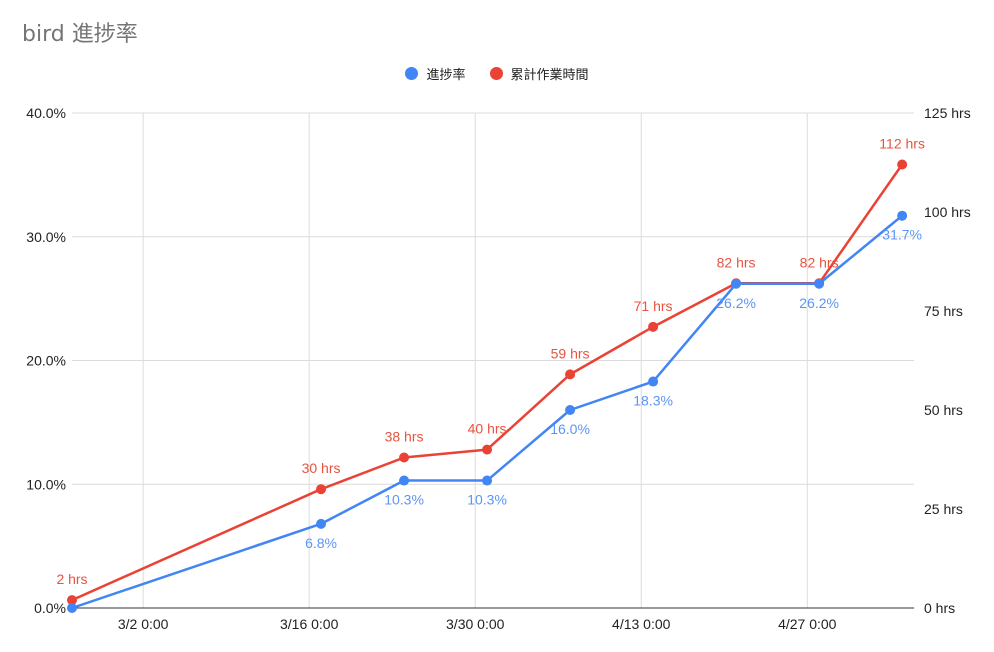  What do you see at coordinates (570, 353) in the screenshot?
I see `hours-data-label: 59 hrs` at bounding box center [570, 353].